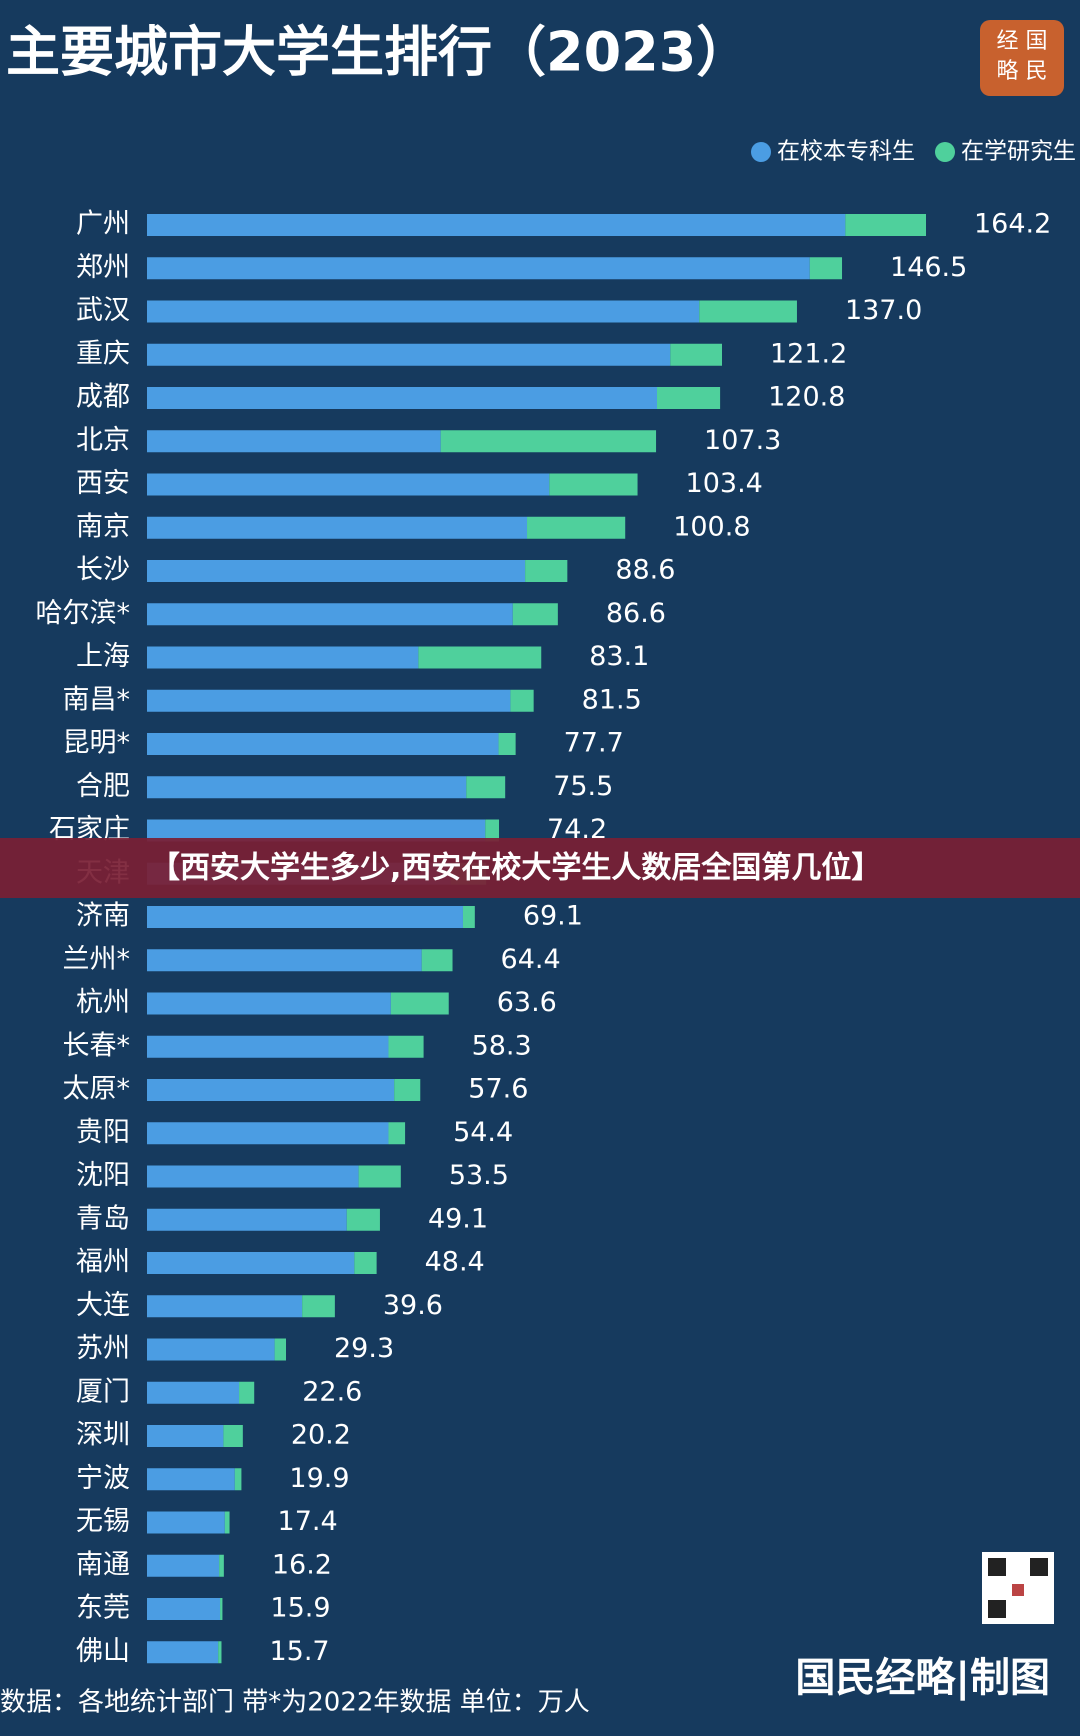 This screenshot has width=1080, height=1736. I want to click on category-label: 济南, so click(103, 916).